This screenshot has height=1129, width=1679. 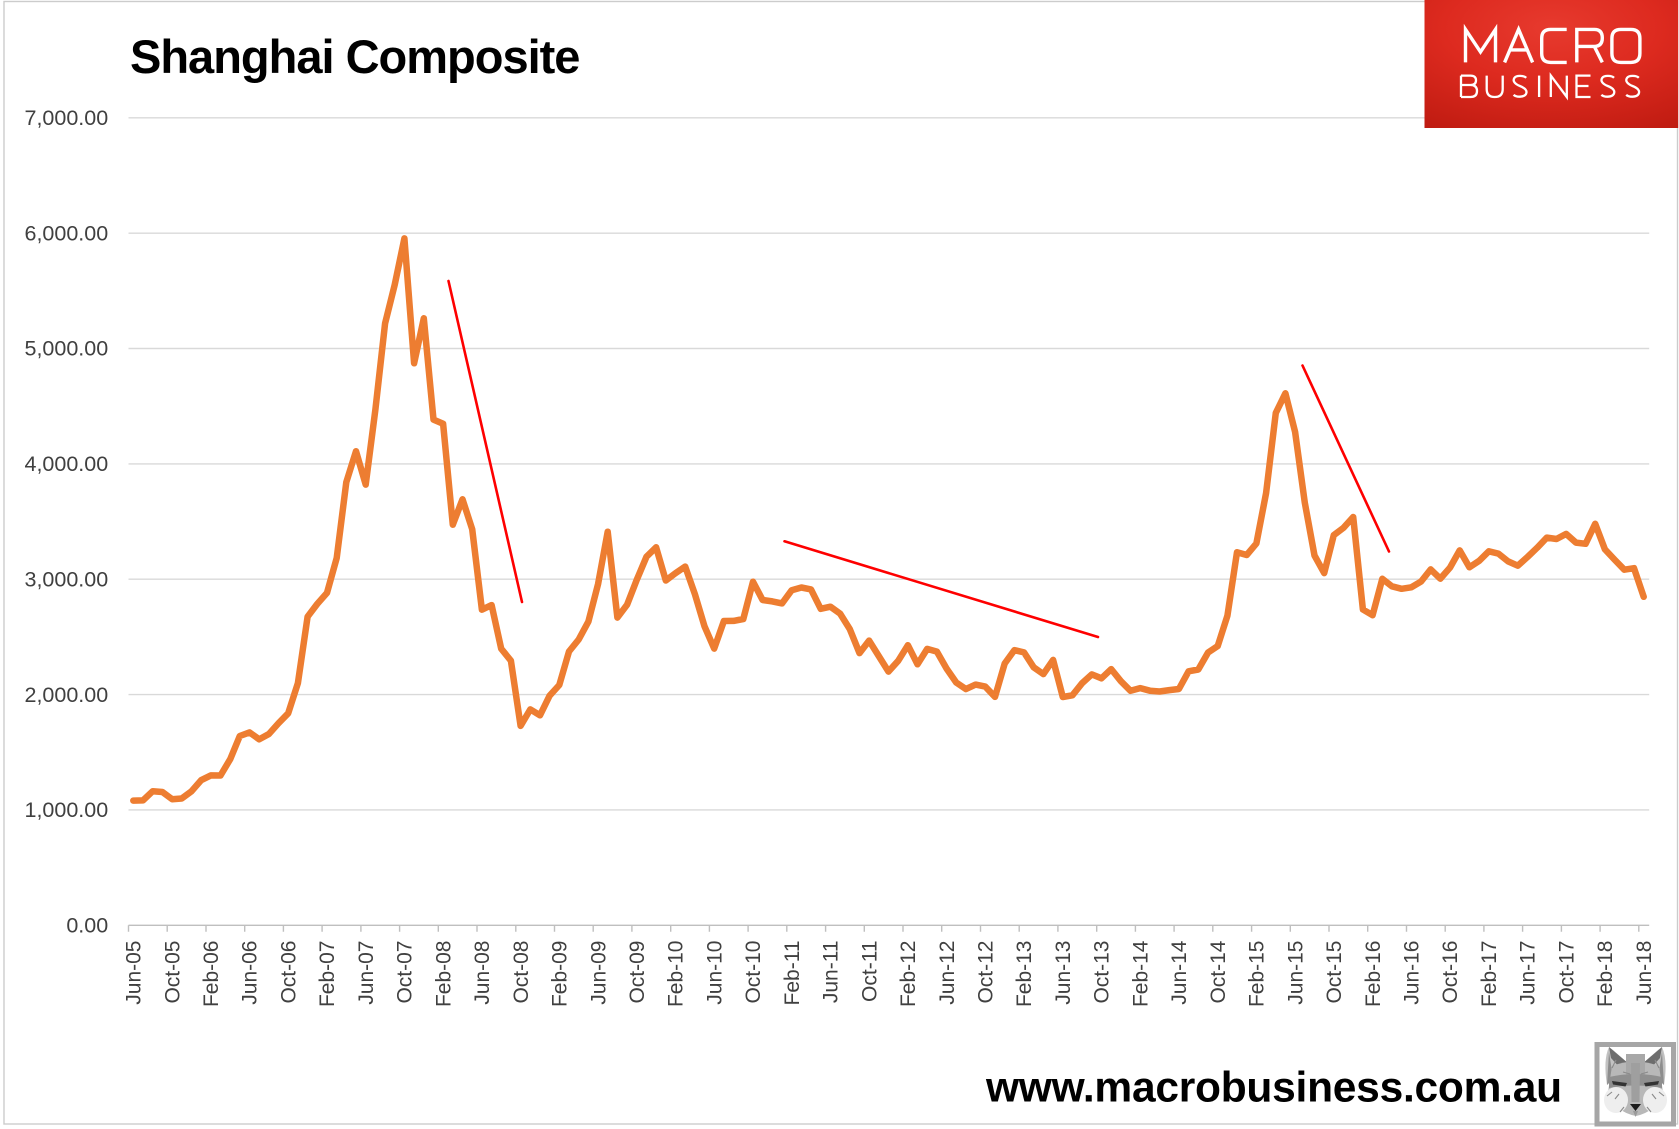 I want to click on svg-text: 0.00, so click(x=87, y=926).